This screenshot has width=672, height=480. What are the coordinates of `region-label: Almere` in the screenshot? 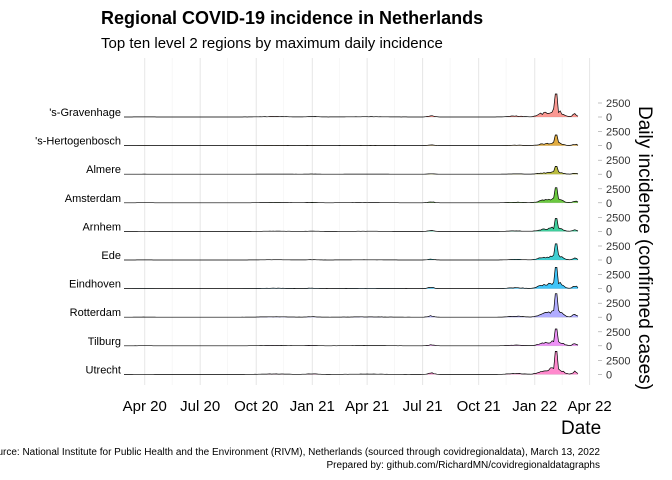 It's located at (103, 170).